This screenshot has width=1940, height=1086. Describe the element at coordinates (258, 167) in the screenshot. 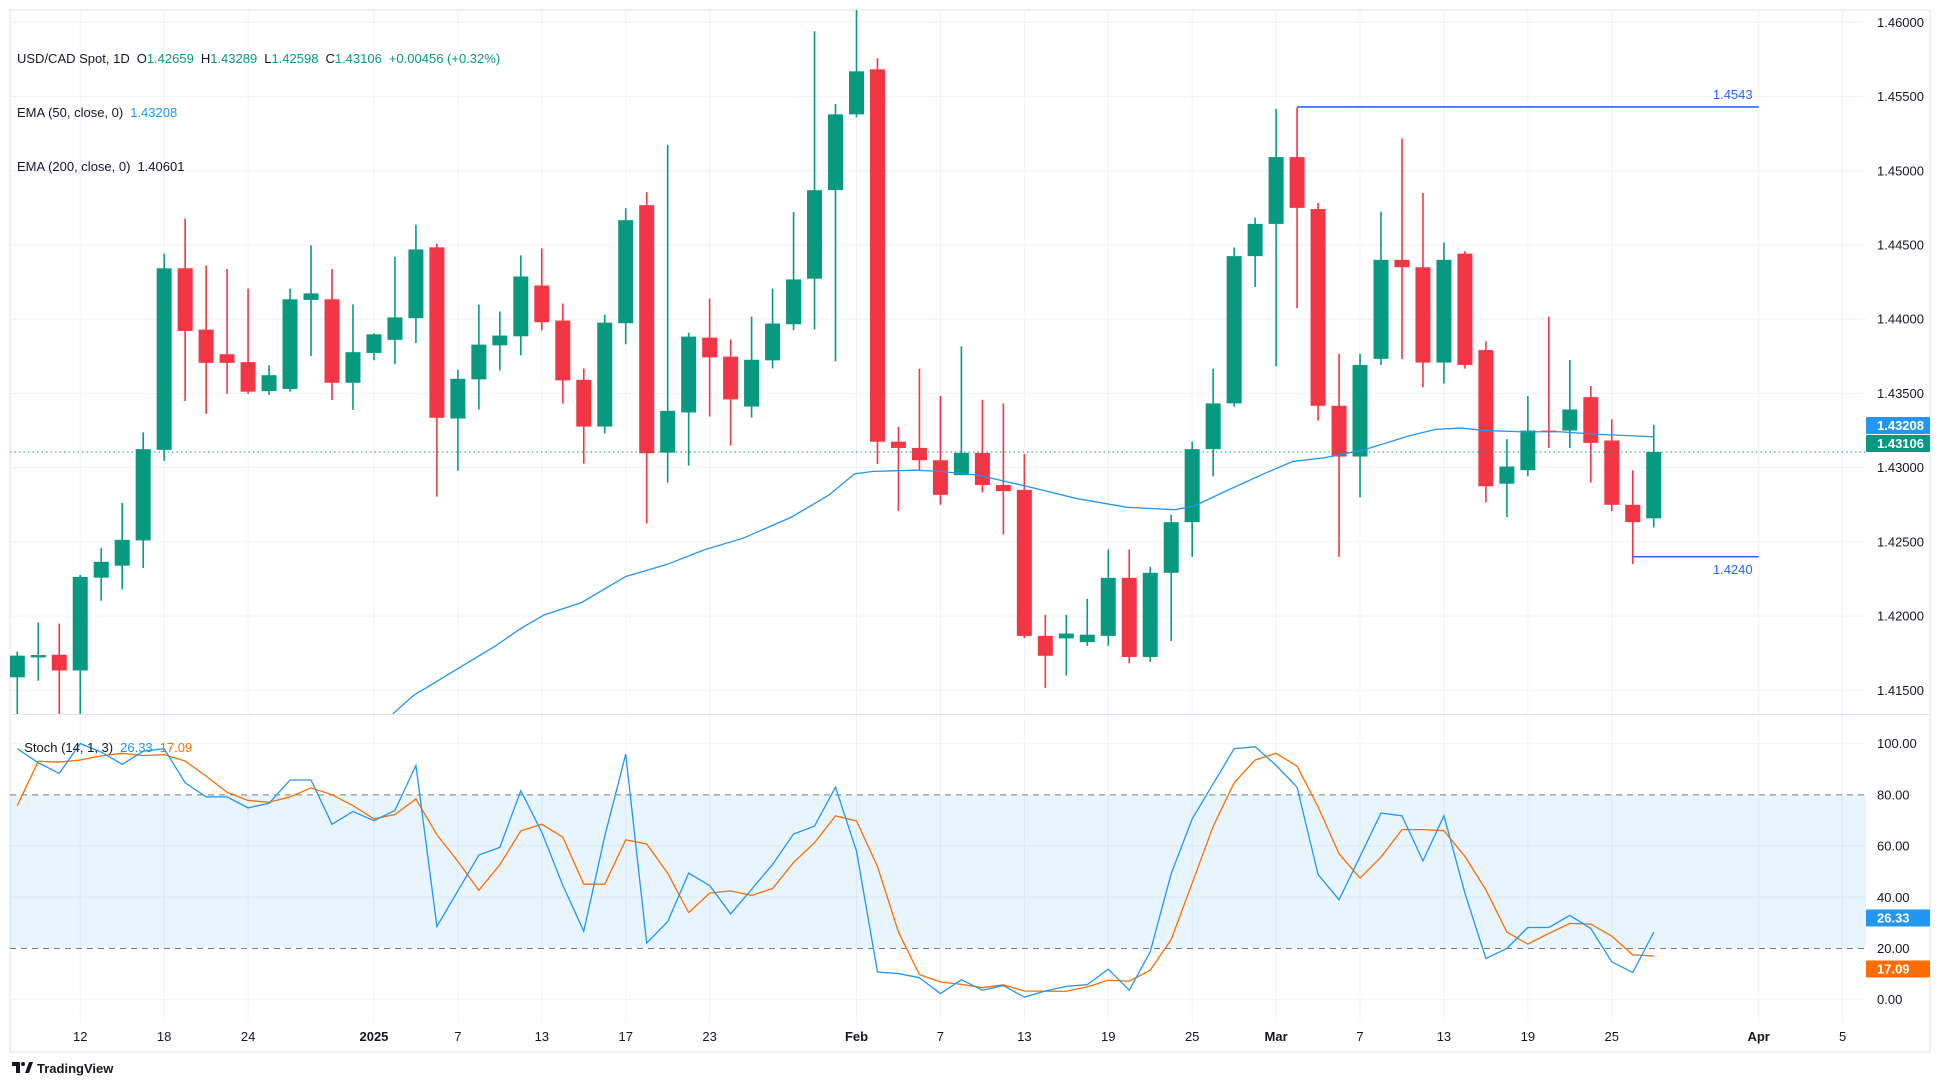

I see `ema200-legend-row: EMA (200, close, 0) 1.40601` at that location.